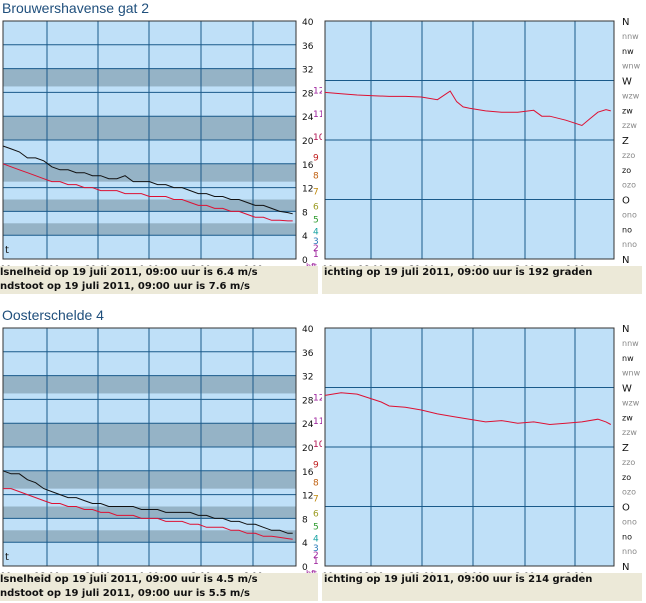 Image resolution: width=646 pixels, height=603 pixels. What do you see at coordinates (317, 138) in the screenshot?
I see `bft-tick-label: 10` at bounding box center [317, 138].